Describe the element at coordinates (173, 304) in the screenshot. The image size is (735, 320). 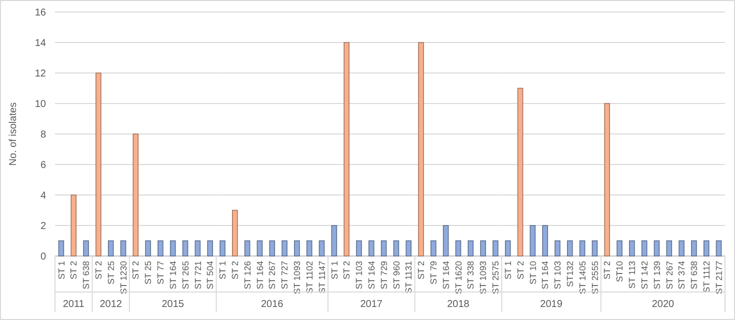
I see `x-axis-title: 2015` at that location.